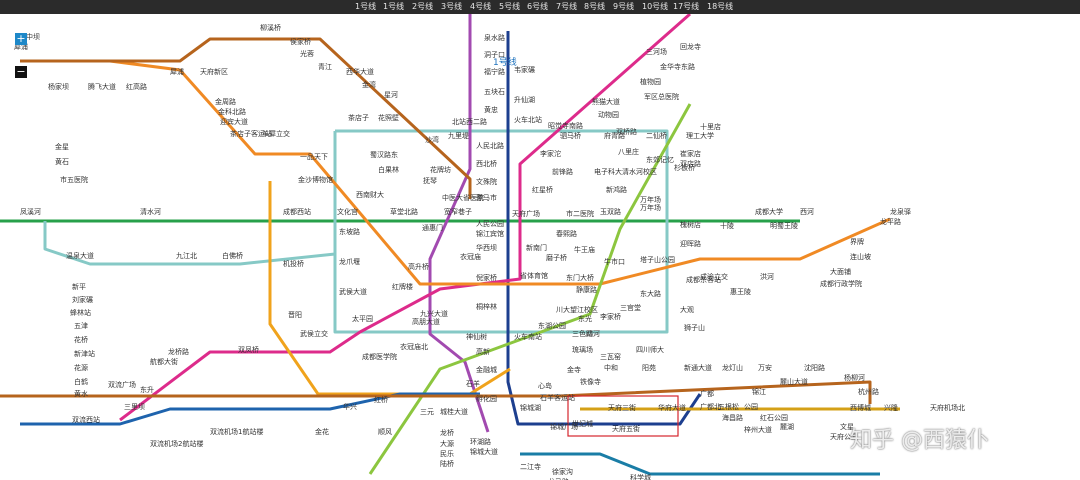 The width and height of the screenshot is (1080, 480). I want to click on station-label: 高新, so click(483, 351).